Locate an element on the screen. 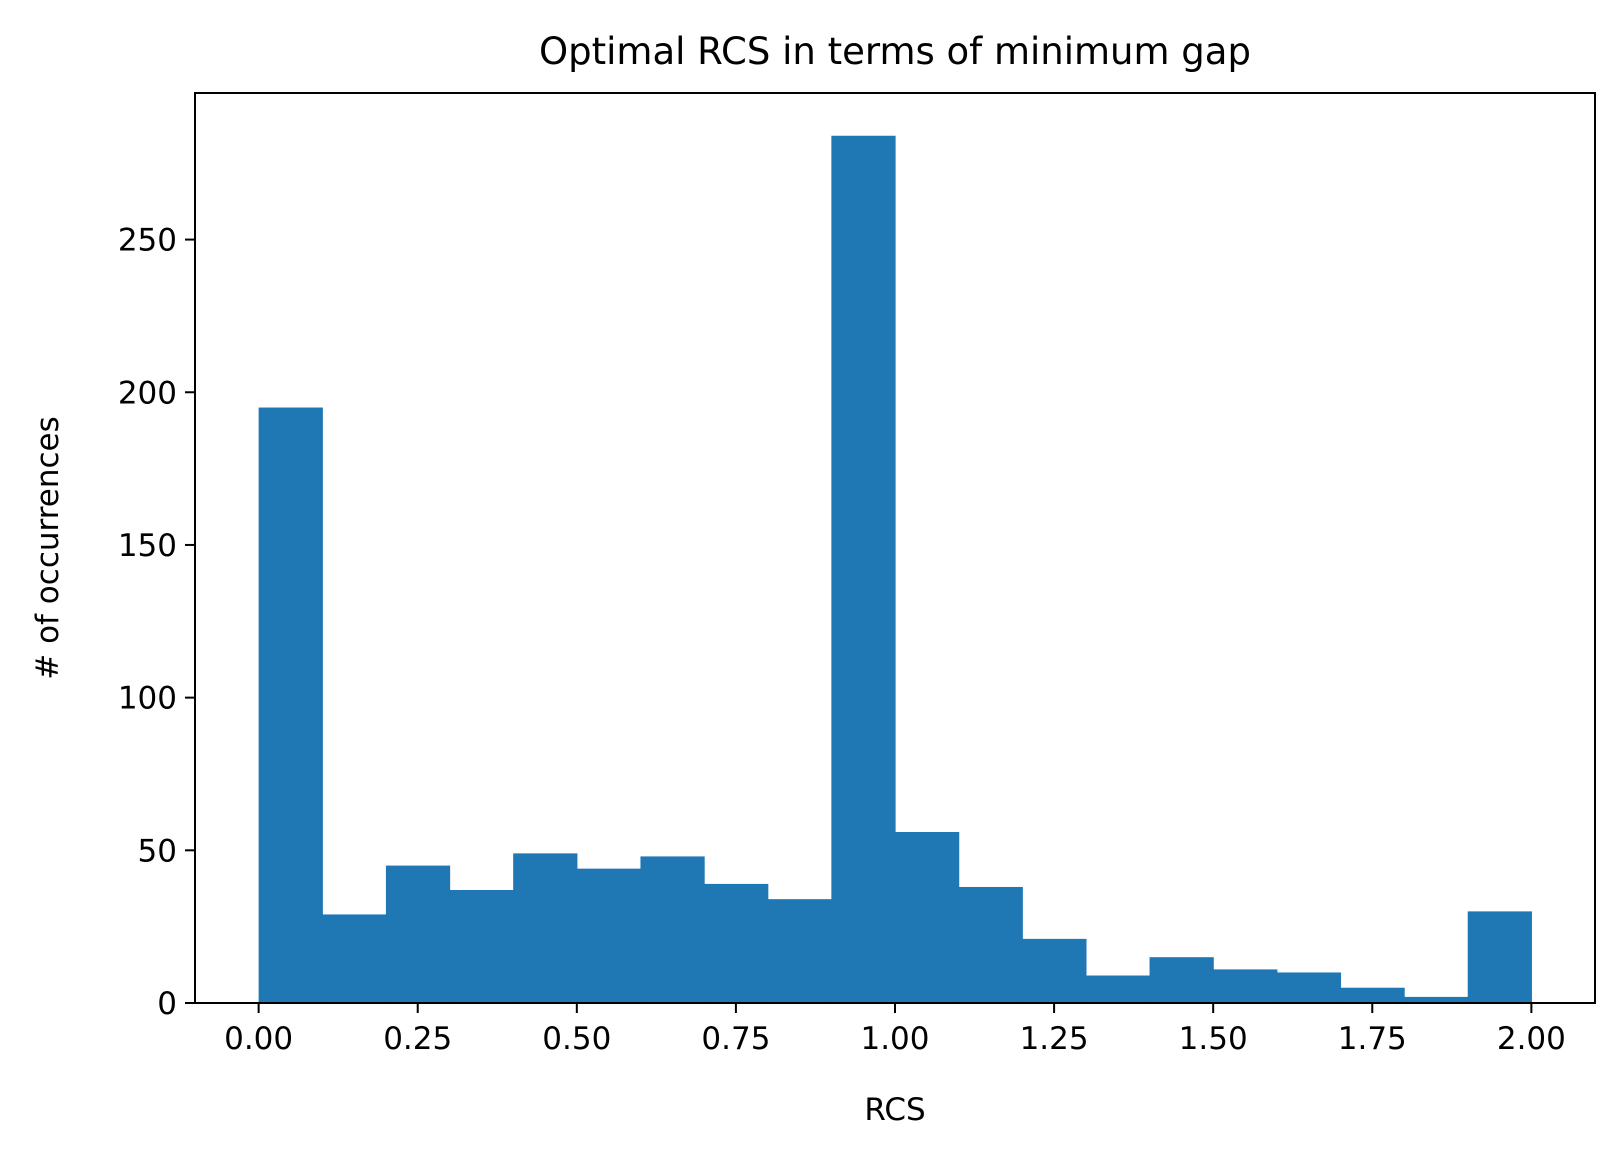  chart-title: Optimal RCS in terms of minimum gap is located at coordinates (895, 51).